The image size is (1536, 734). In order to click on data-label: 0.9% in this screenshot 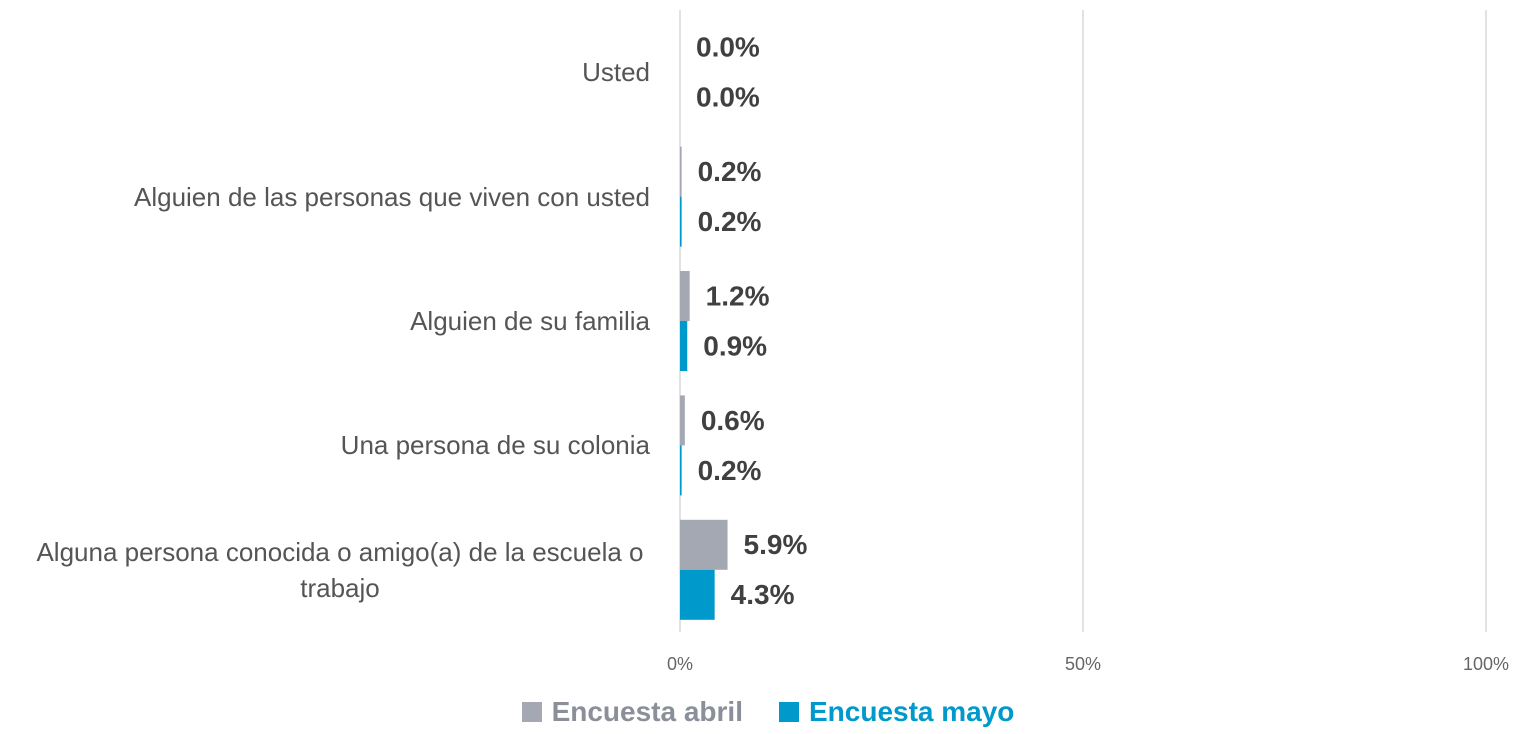, I will do `click(735, 345)`.